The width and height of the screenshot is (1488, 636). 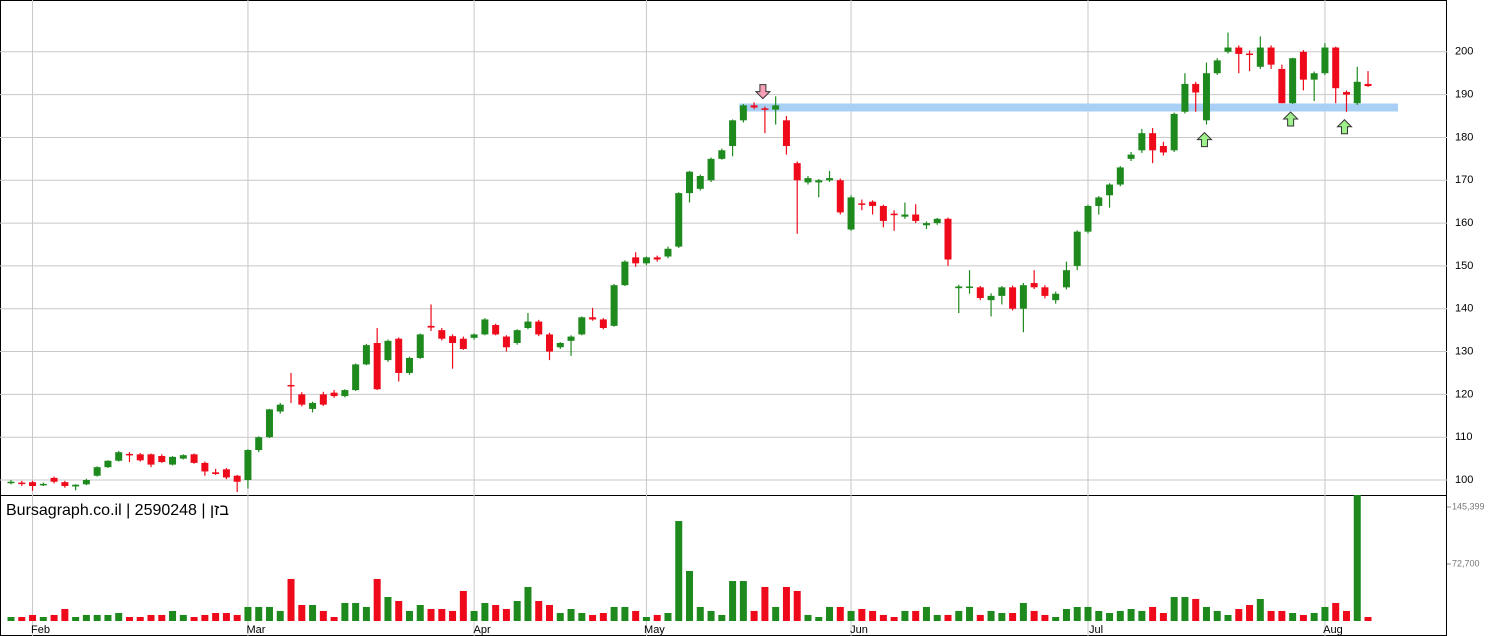 What do you see at coordinates (255, 630) in the screenshot?
I see `x-tick-label: Mar` at bounding box center [255, 630].